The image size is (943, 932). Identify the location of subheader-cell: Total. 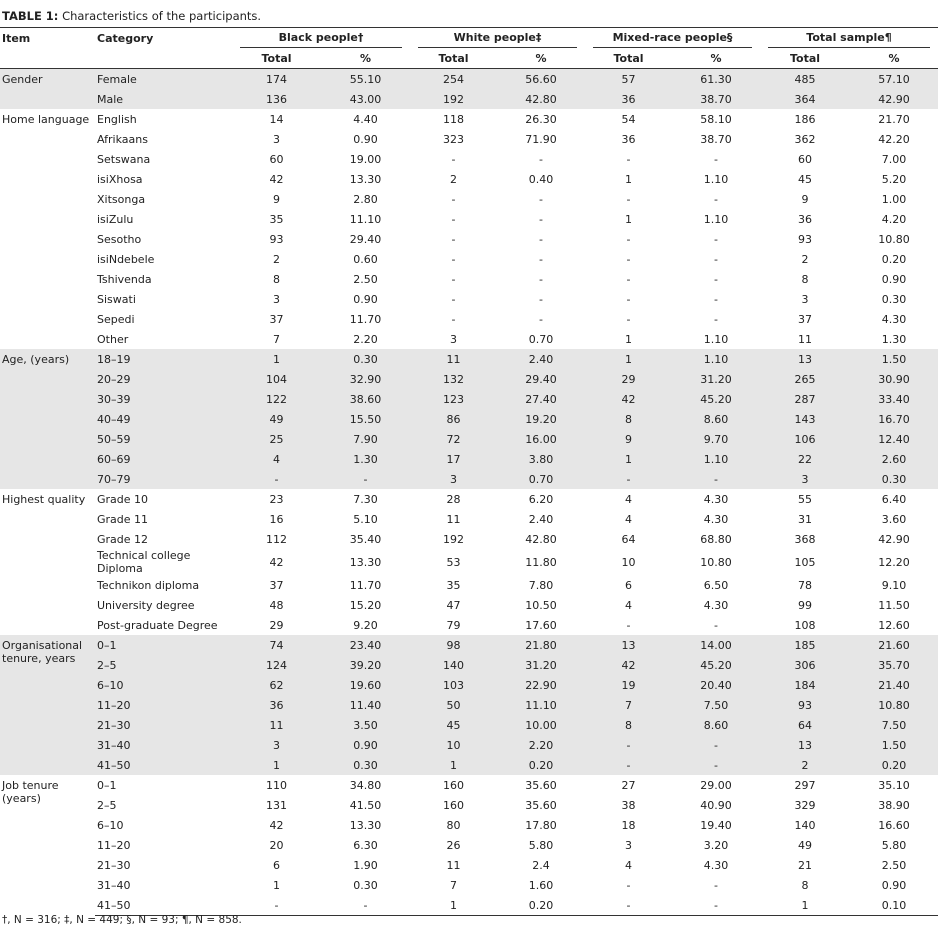
(276, 58).